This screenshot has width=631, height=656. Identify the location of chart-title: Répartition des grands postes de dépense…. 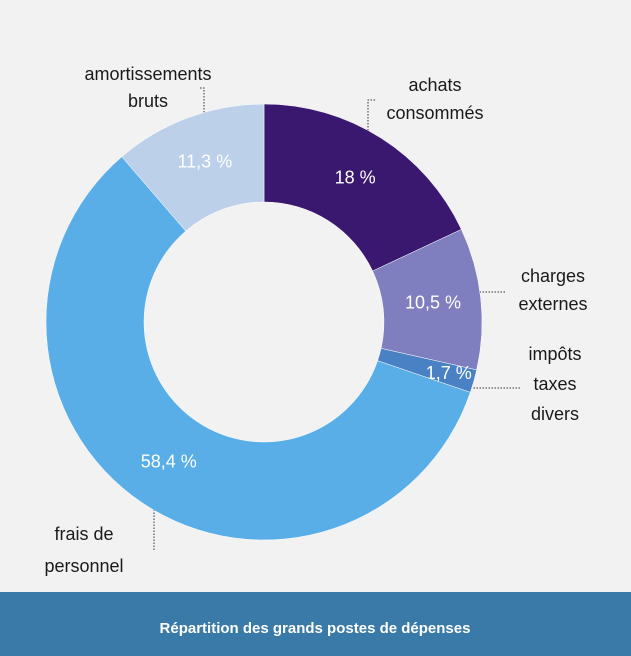
(315, 628).